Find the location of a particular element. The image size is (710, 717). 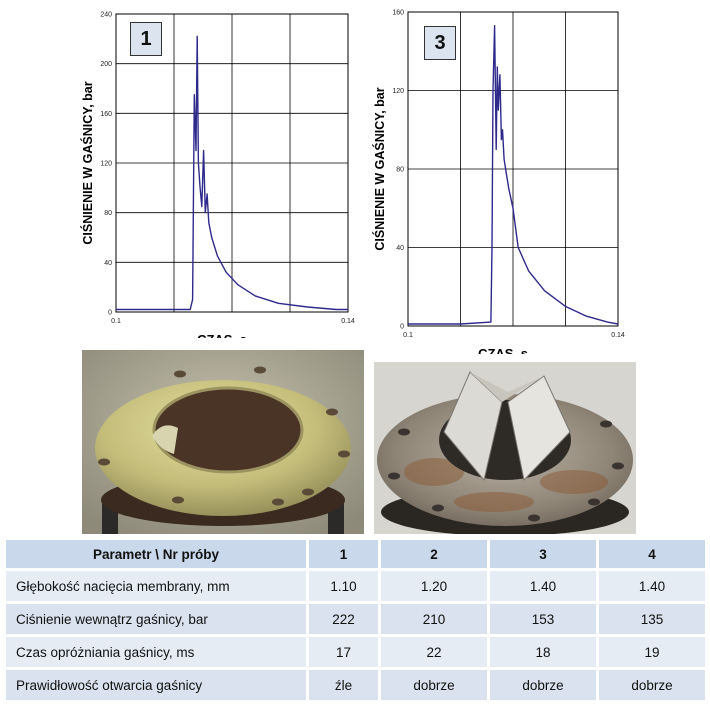

panel-label-1: 1 is located at coordinates (146, 39).